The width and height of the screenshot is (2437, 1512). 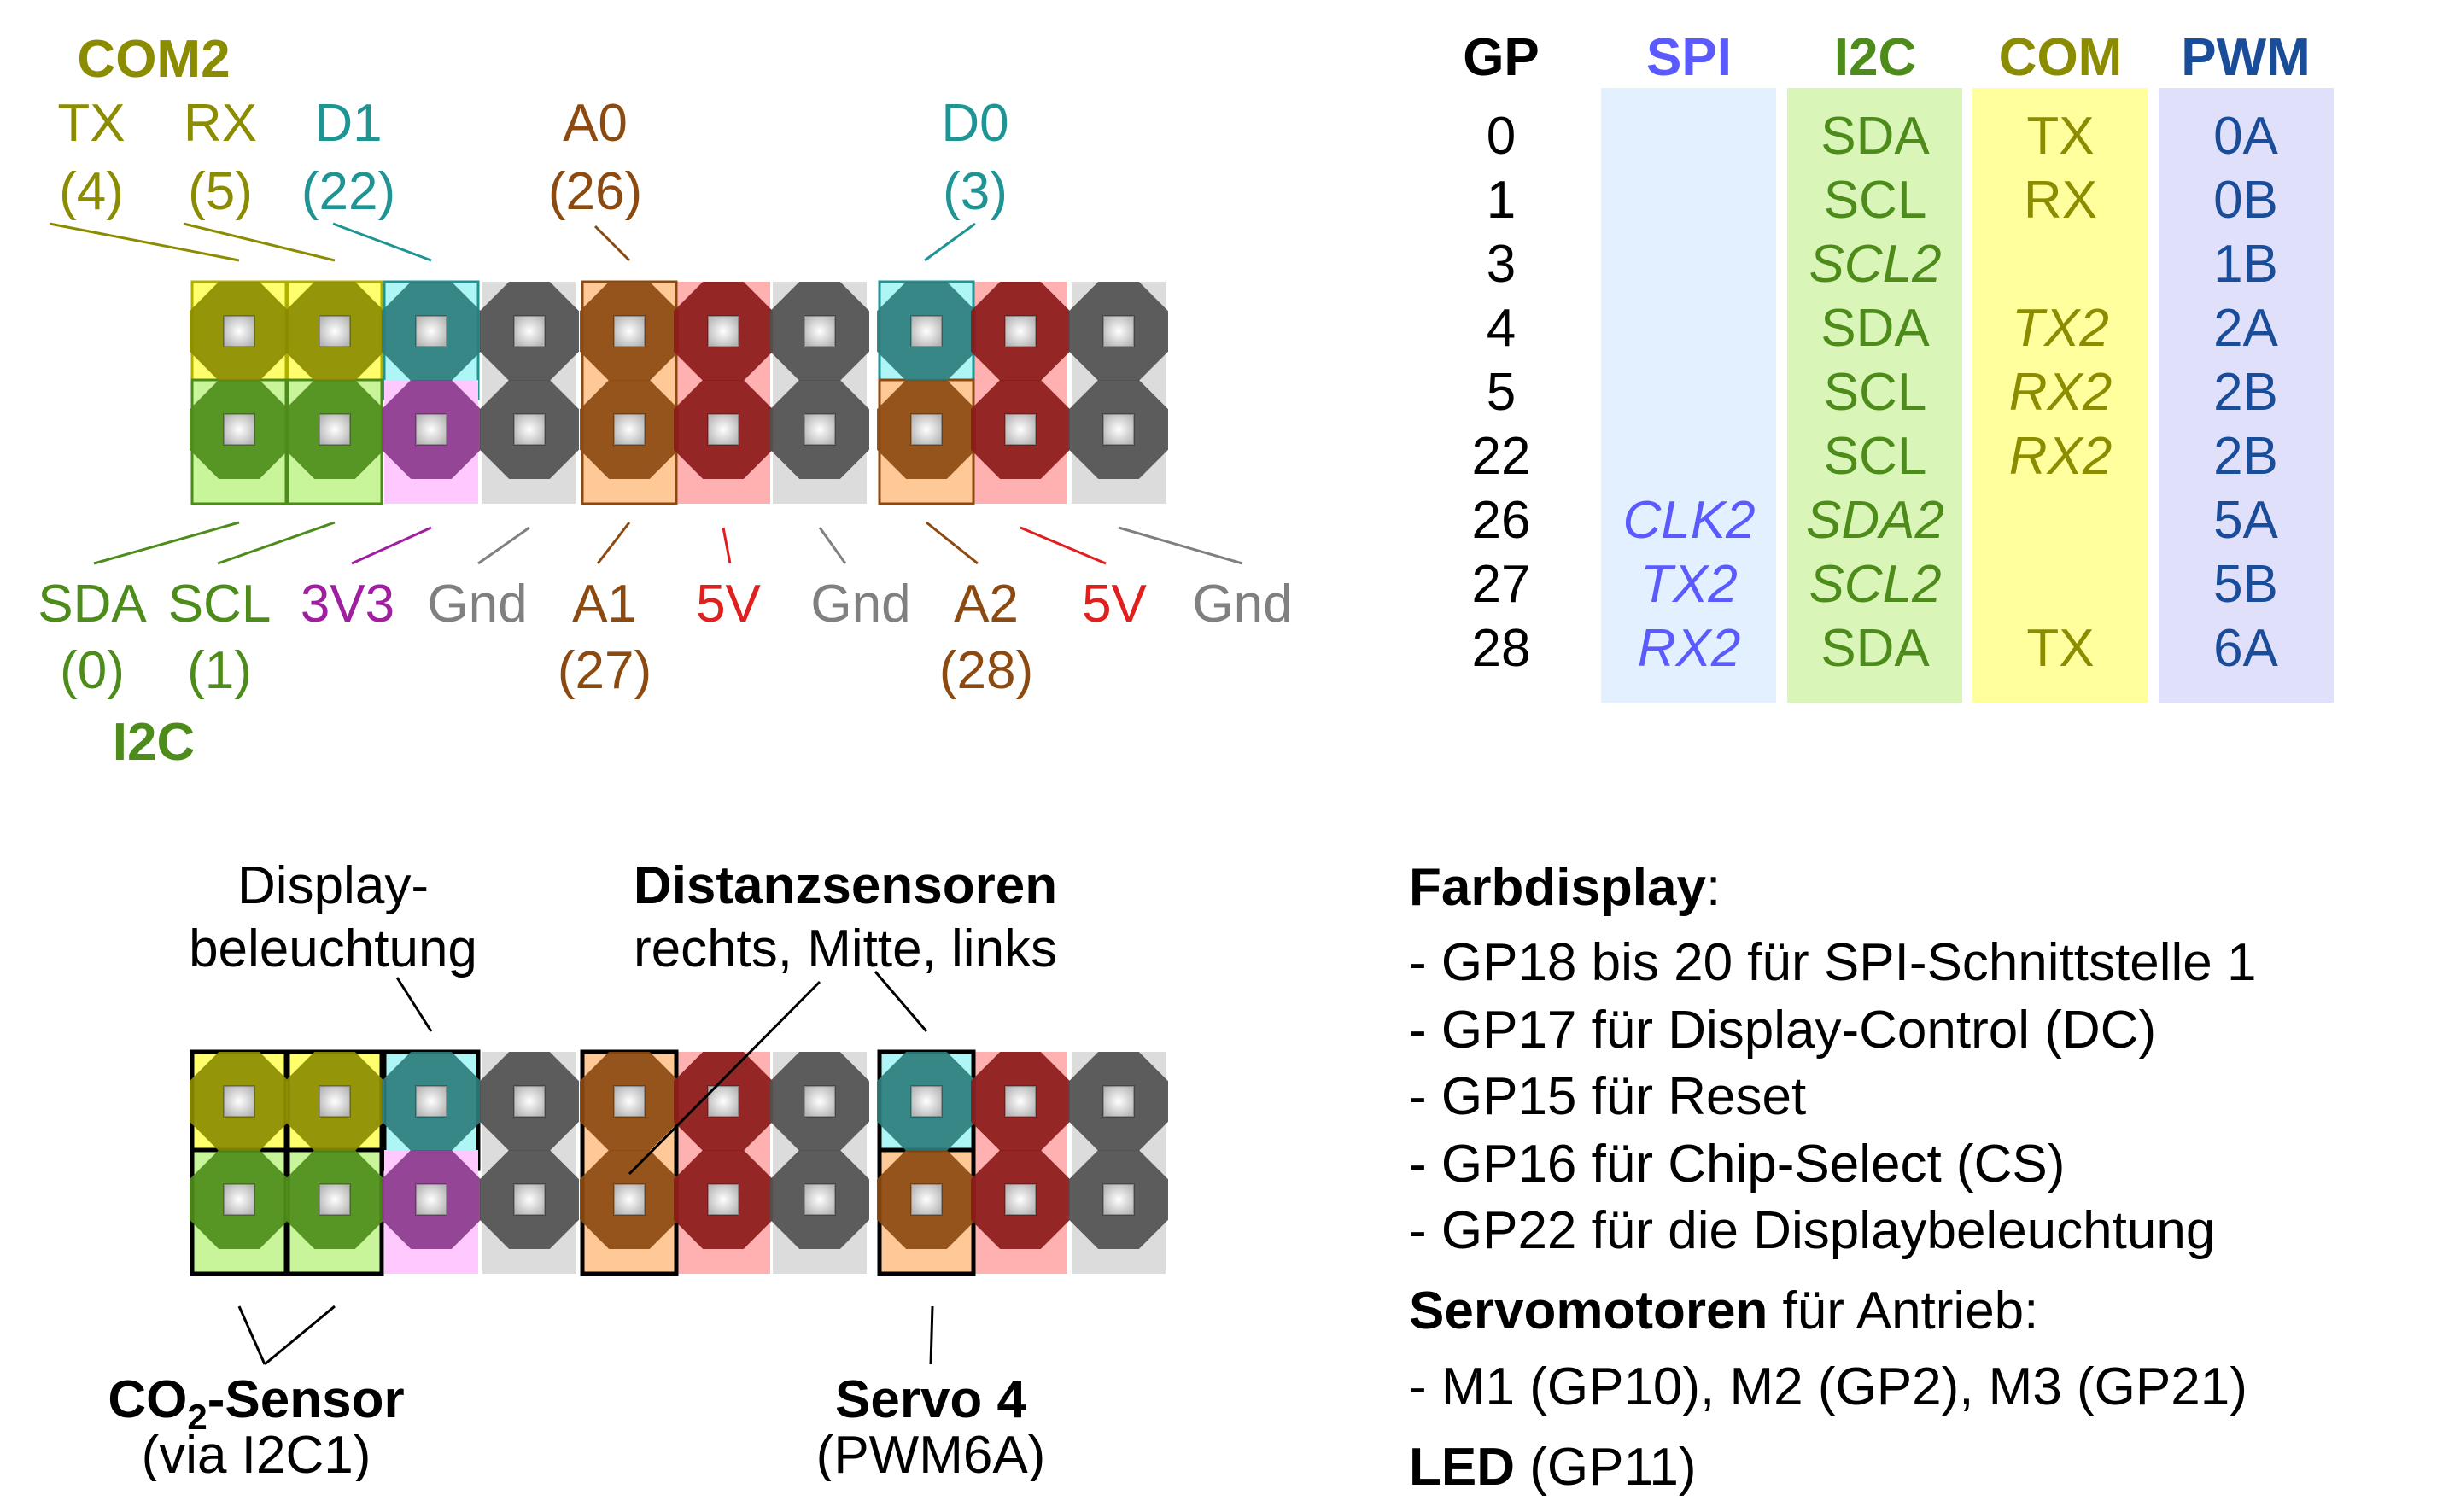 What do you see at coordinates (1020, 331) in the screenshot?
I see `top-pin-square-t9` at bounding box center [1020, 331].